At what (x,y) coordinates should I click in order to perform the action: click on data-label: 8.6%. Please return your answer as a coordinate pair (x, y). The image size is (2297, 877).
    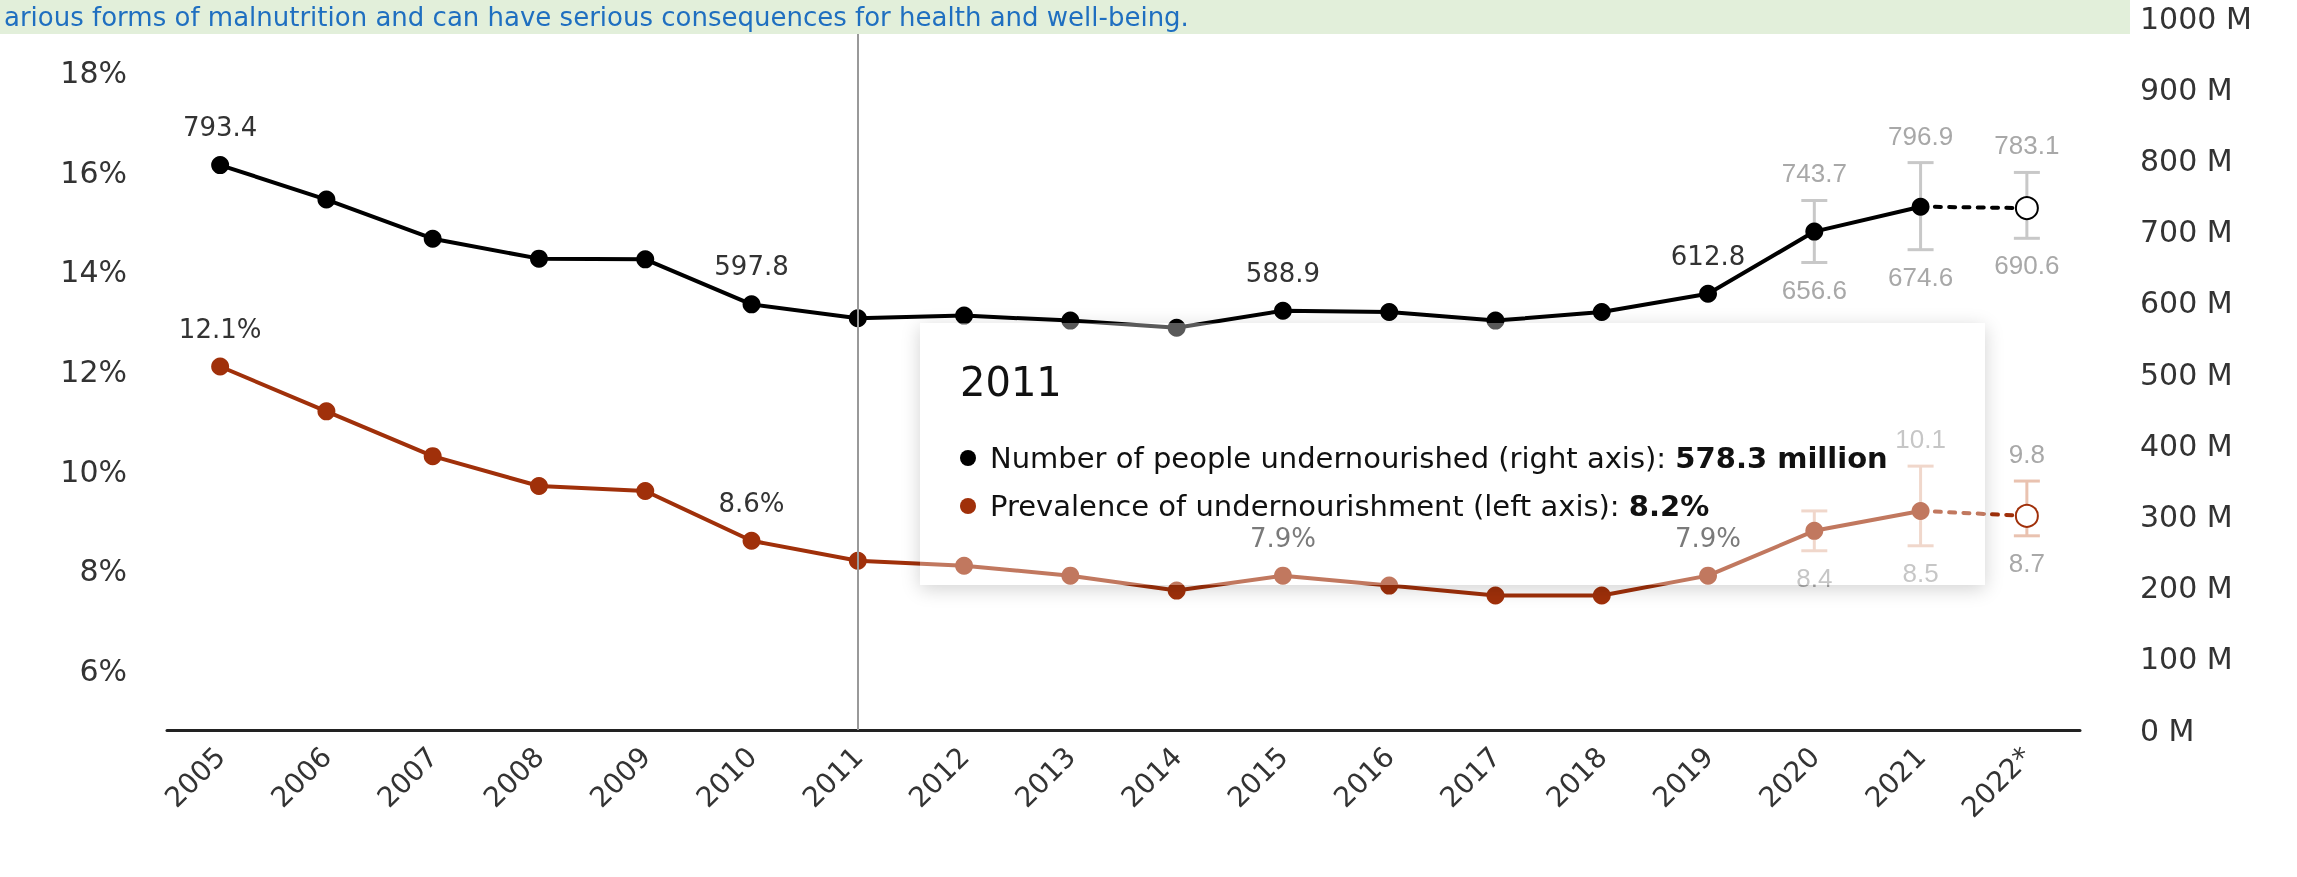
    Looking at the image, I should click on (751, 502).